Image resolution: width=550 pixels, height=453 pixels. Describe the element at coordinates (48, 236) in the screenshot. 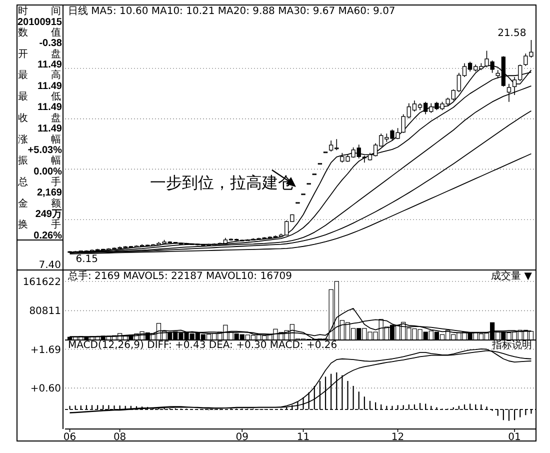

I see `text: 0.26%` at that location.